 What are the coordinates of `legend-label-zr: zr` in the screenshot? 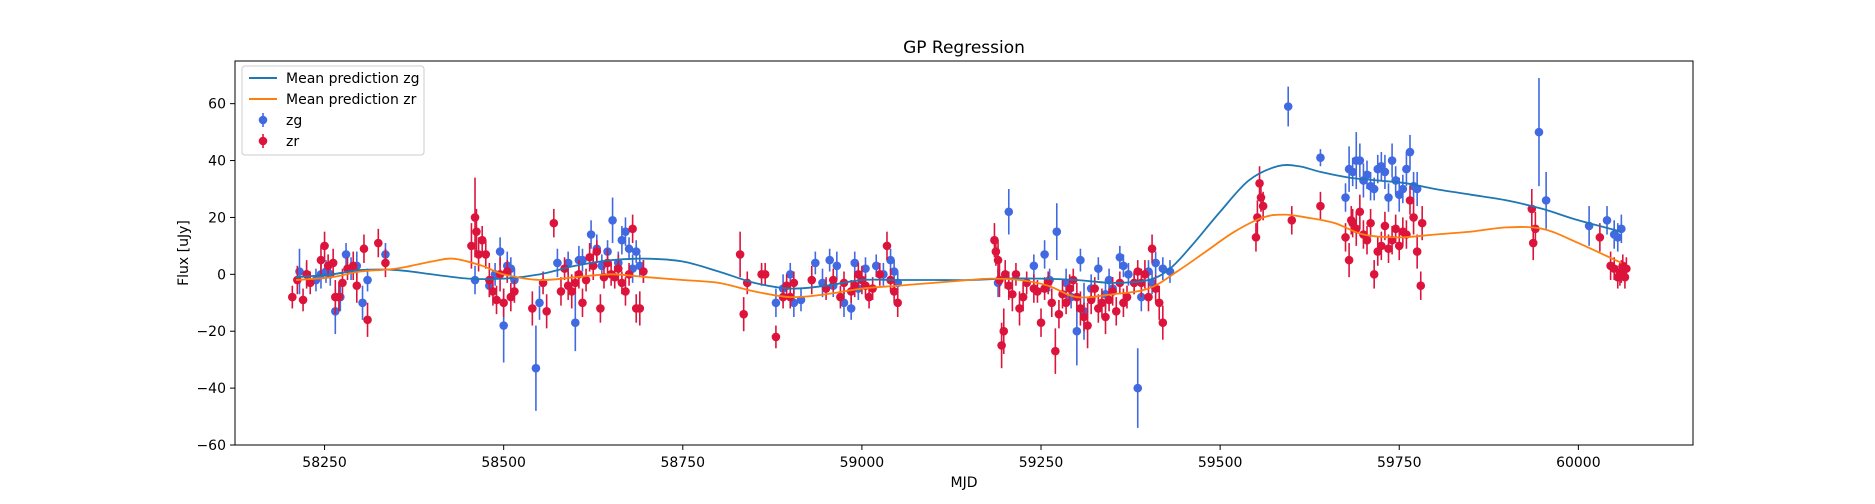 It's located at (292, 142).